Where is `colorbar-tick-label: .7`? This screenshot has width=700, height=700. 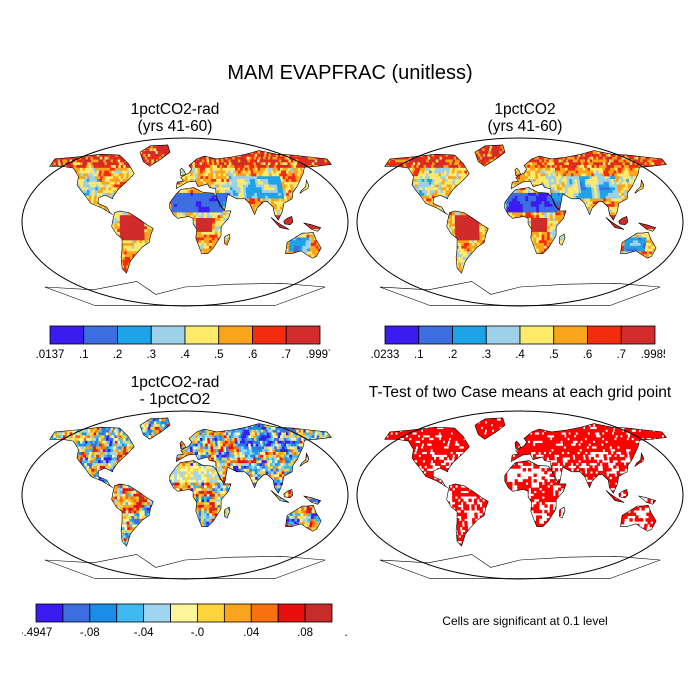 colorbar-tick-label: .7 is located at coordinates (286, 355).